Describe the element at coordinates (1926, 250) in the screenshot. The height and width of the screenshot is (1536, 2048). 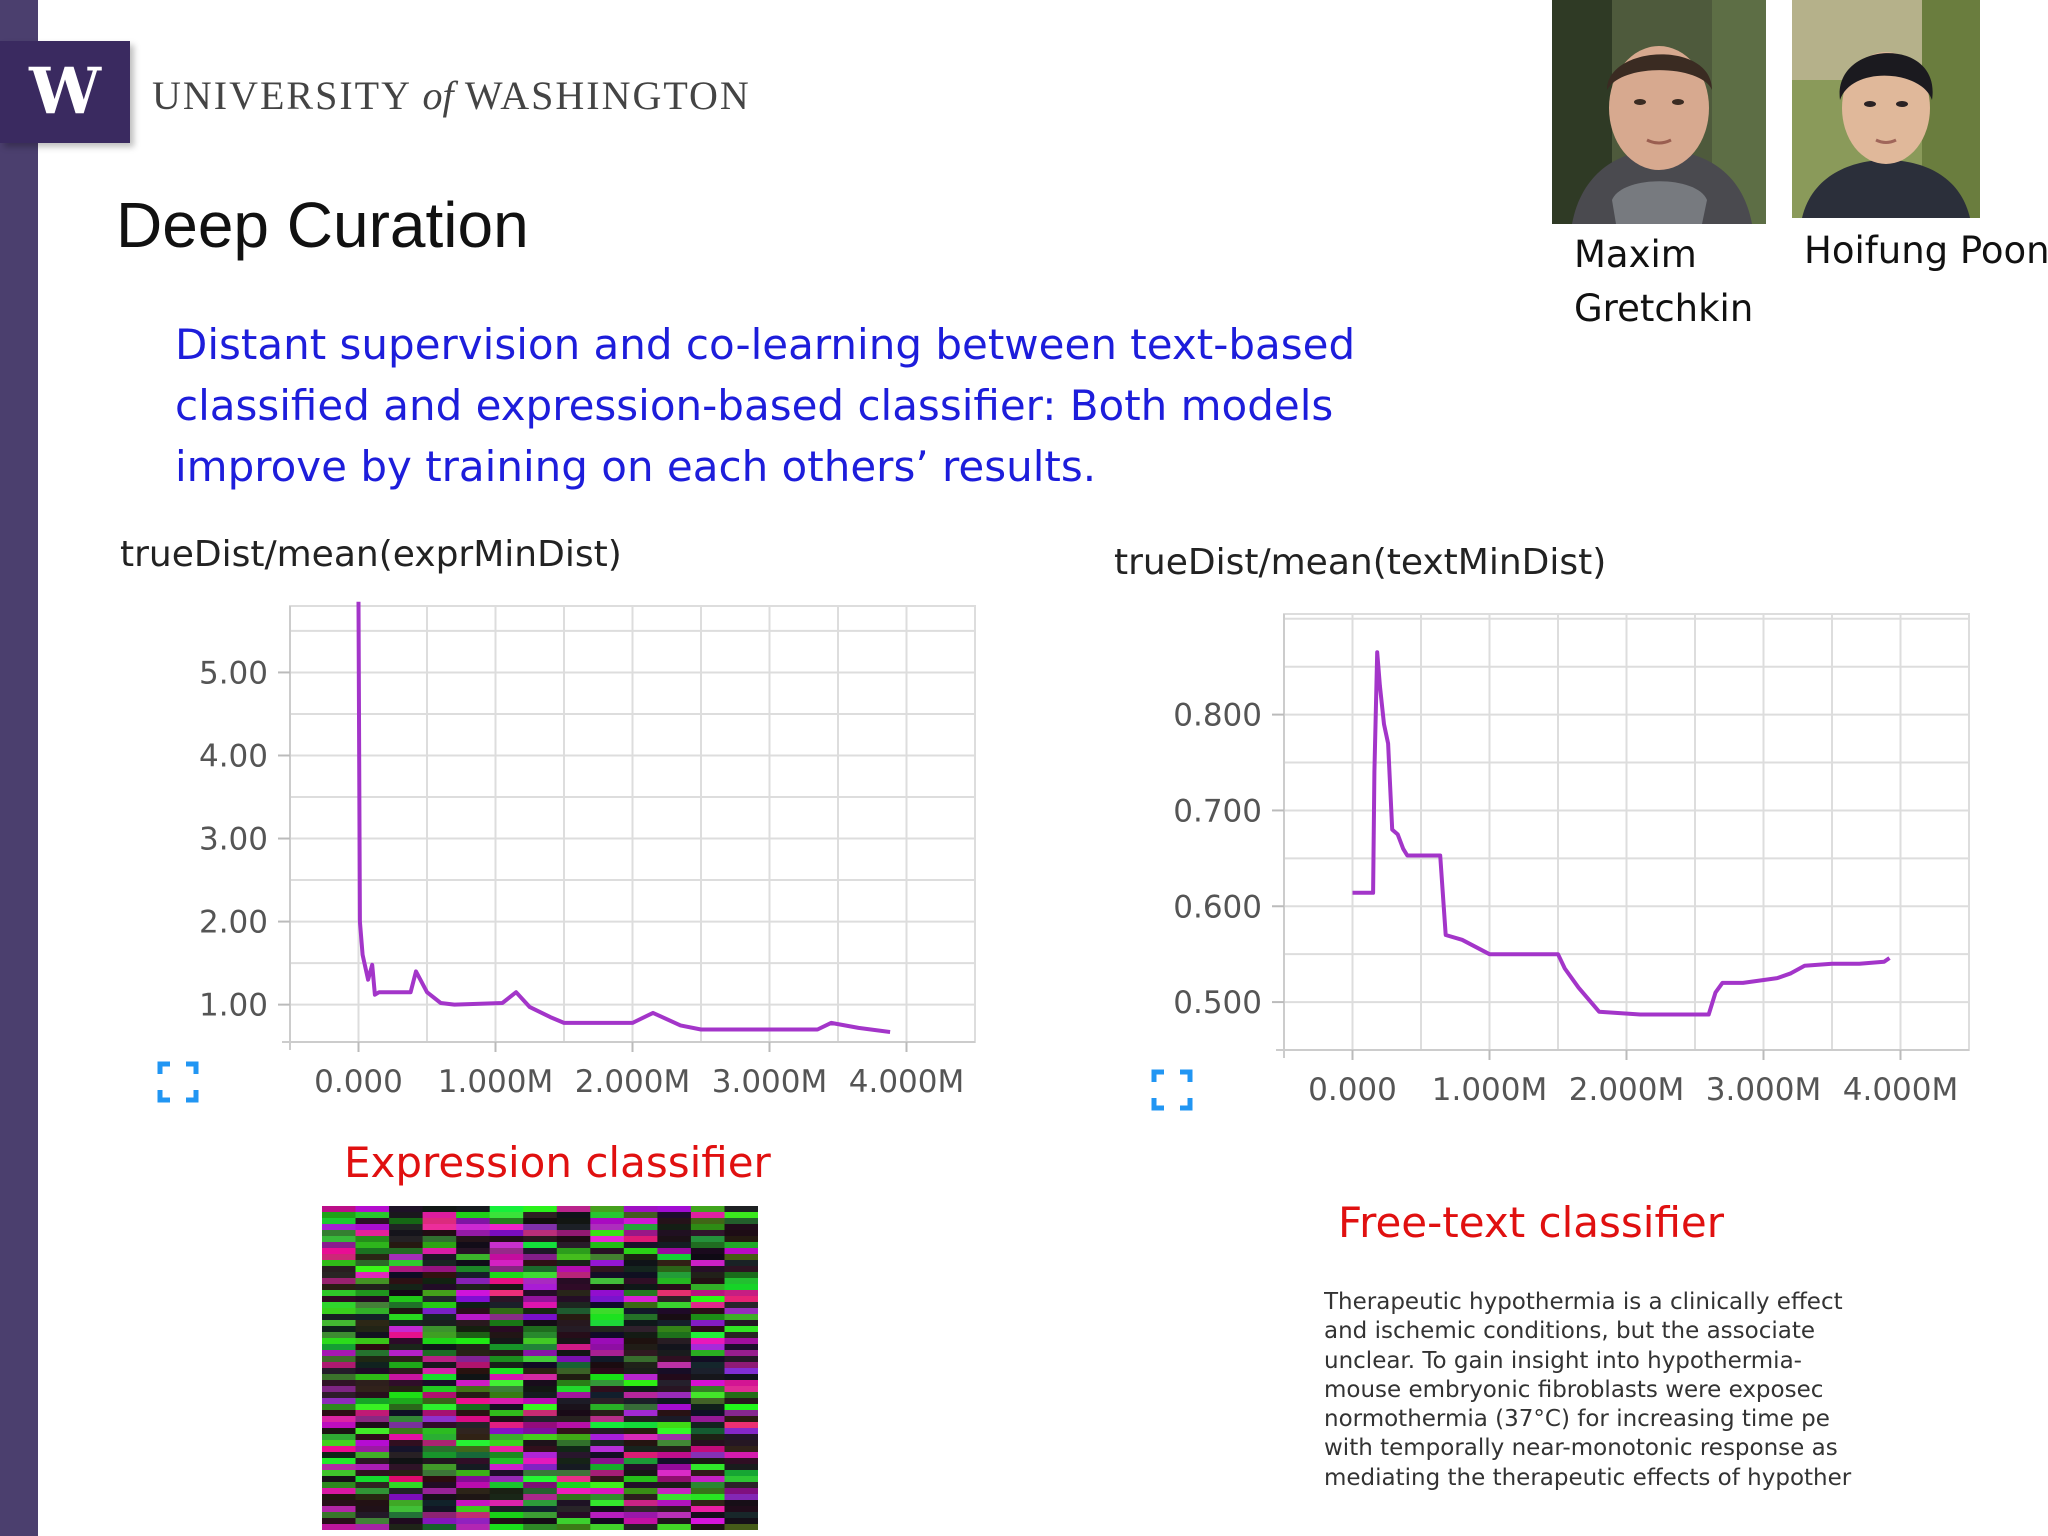
I see `person-name-line: Hoifung Poon` at that location.